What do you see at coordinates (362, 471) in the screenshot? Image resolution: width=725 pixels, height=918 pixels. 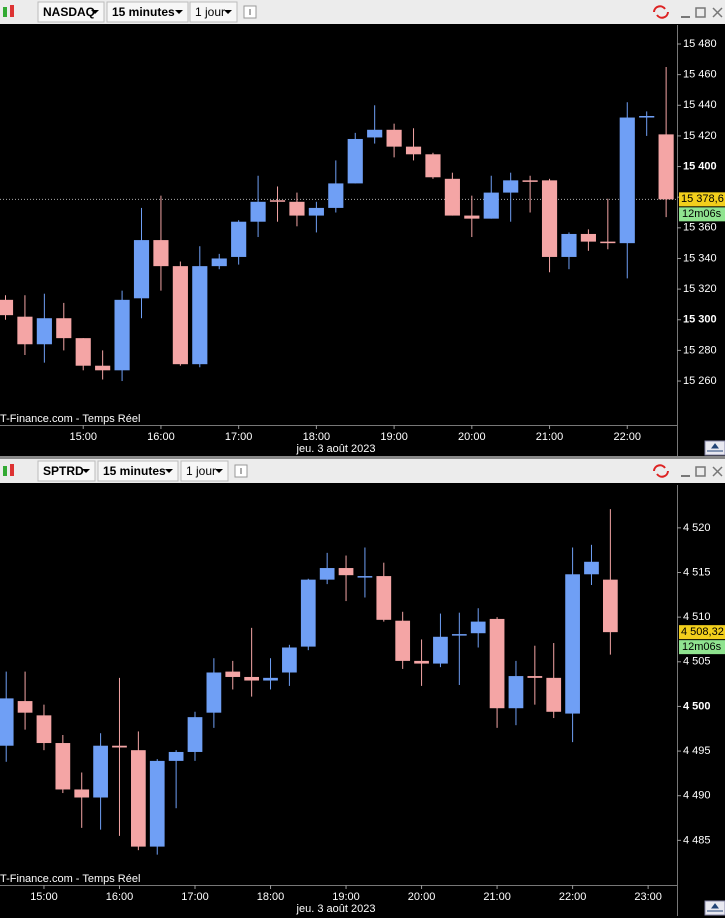 I see `toolbar: SPTRD 15 minutes 1 jour` at bounding box center [362, 471].